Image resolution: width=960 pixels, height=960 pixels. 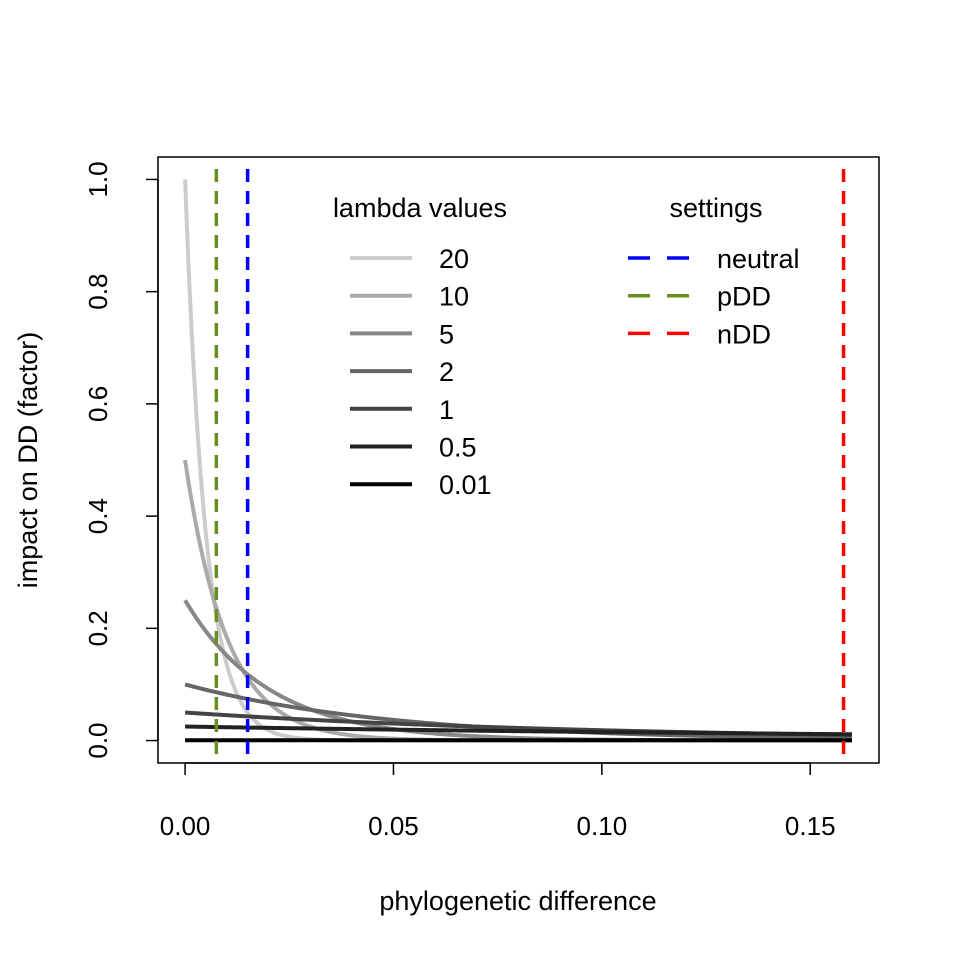 I want to click on legend-label-nDD: nDD, so click(x=744, y=334).